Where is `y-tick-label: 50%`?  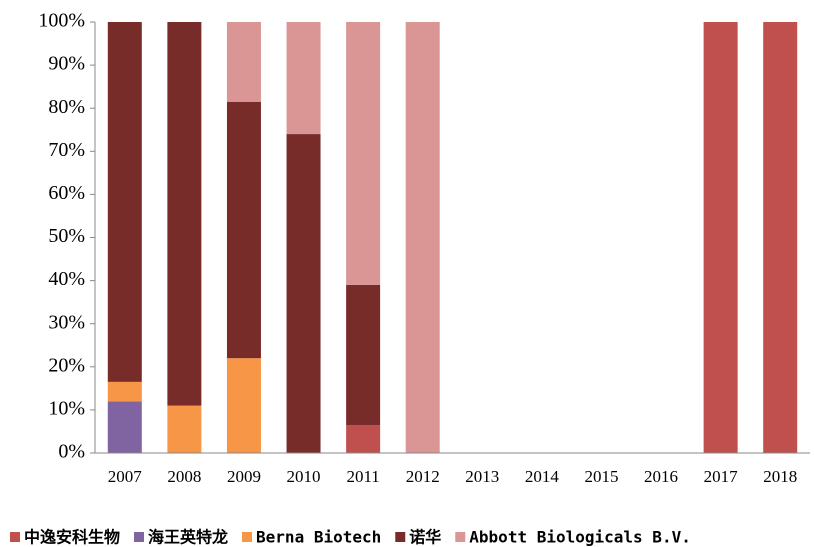
y-tick-label: 50% is located at coordinates (66, 236).